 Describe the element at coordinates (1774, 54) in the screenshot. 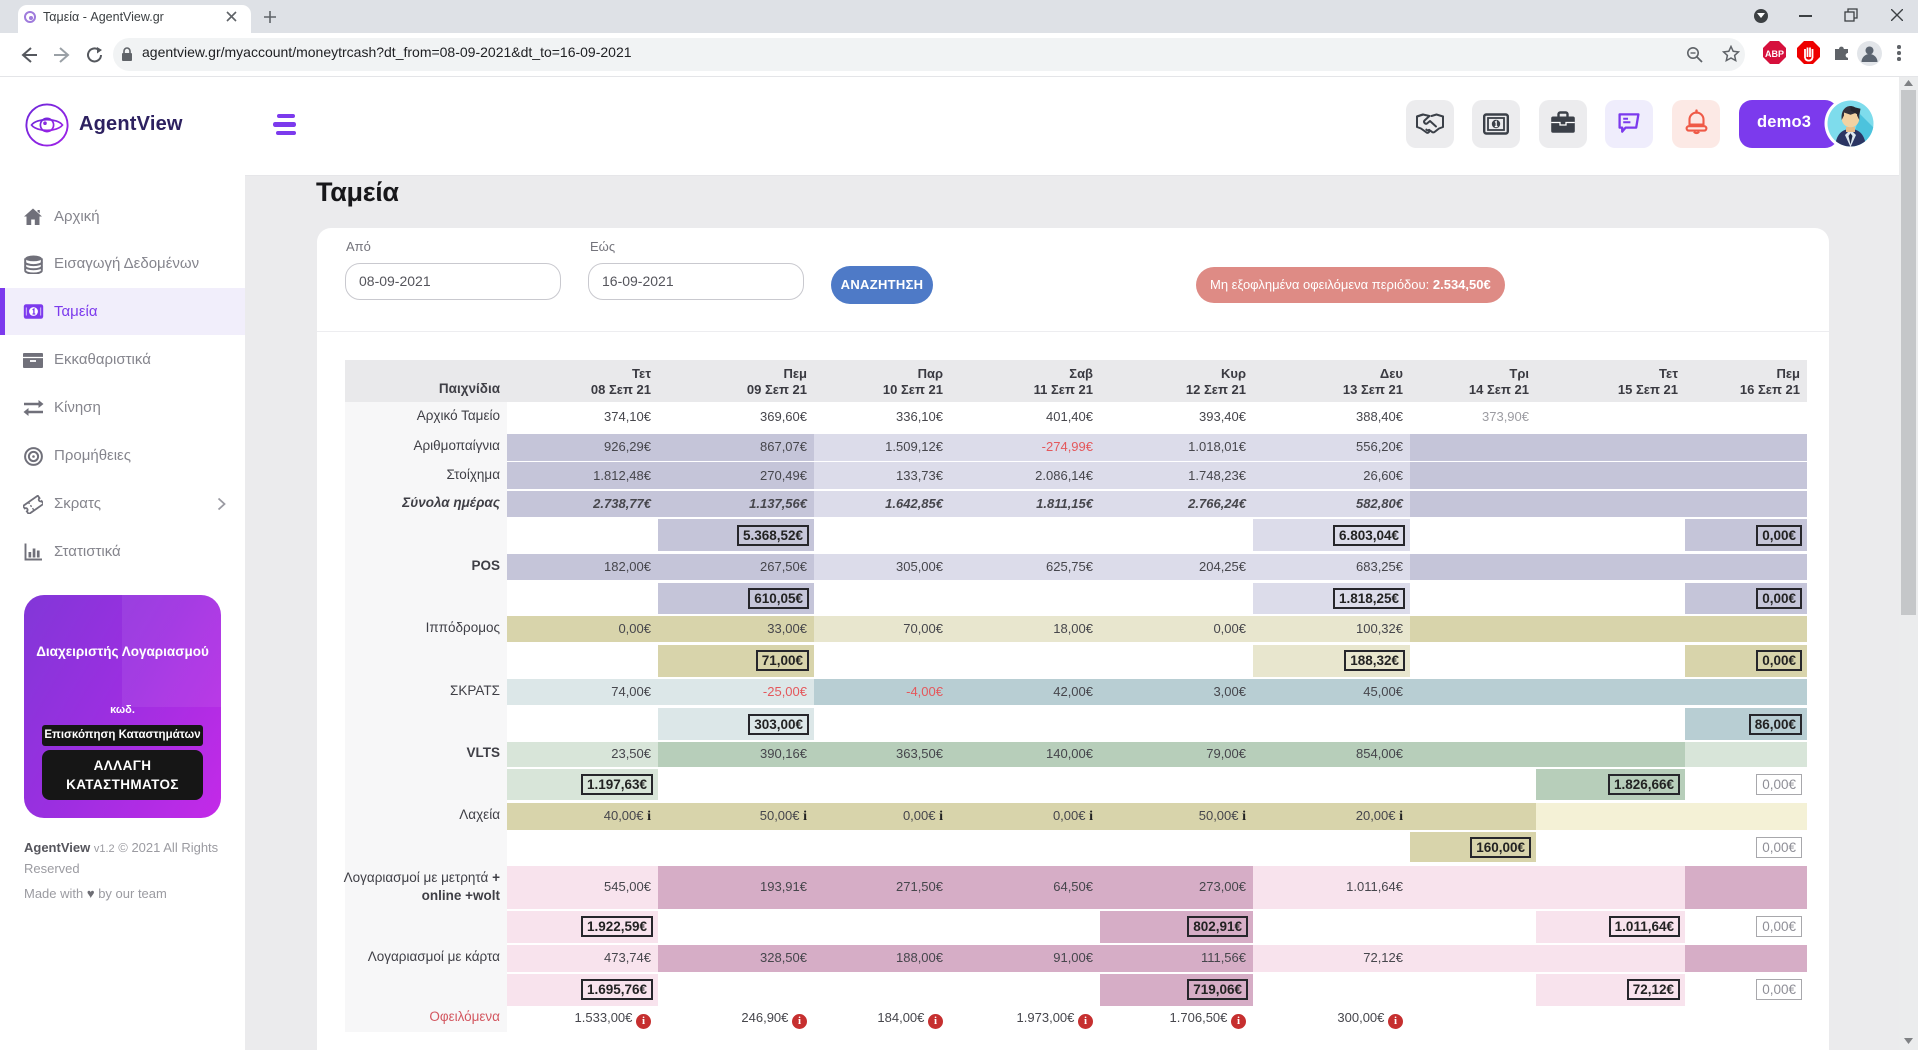

I see `svg-text: ABP` at that location.